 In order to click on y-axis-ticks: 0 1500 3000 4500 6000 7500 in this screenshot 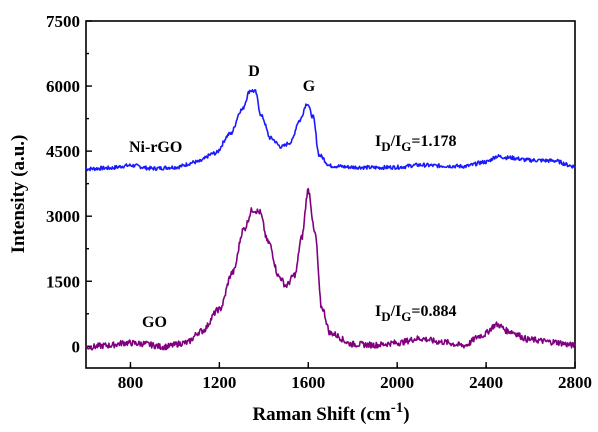, I will do `click(69, 184)`.